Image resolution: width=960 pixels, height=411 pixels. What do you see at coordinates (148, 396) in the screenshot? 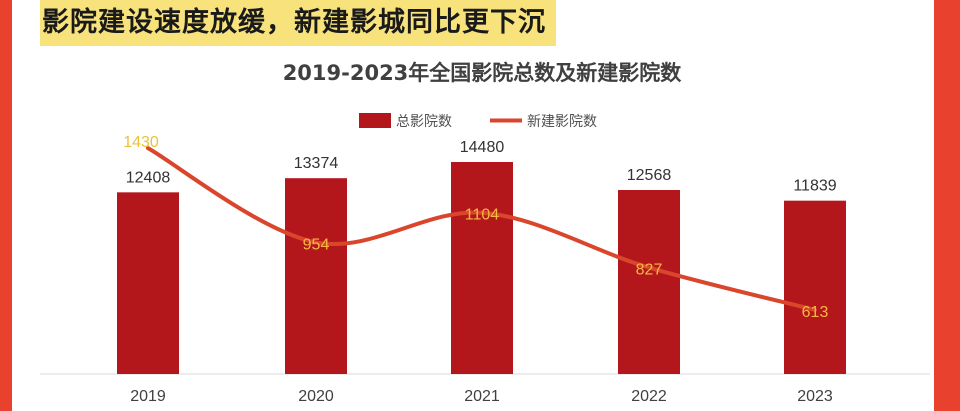
I see `x-tick-2019: 2019` at bounding box center [148, 396].